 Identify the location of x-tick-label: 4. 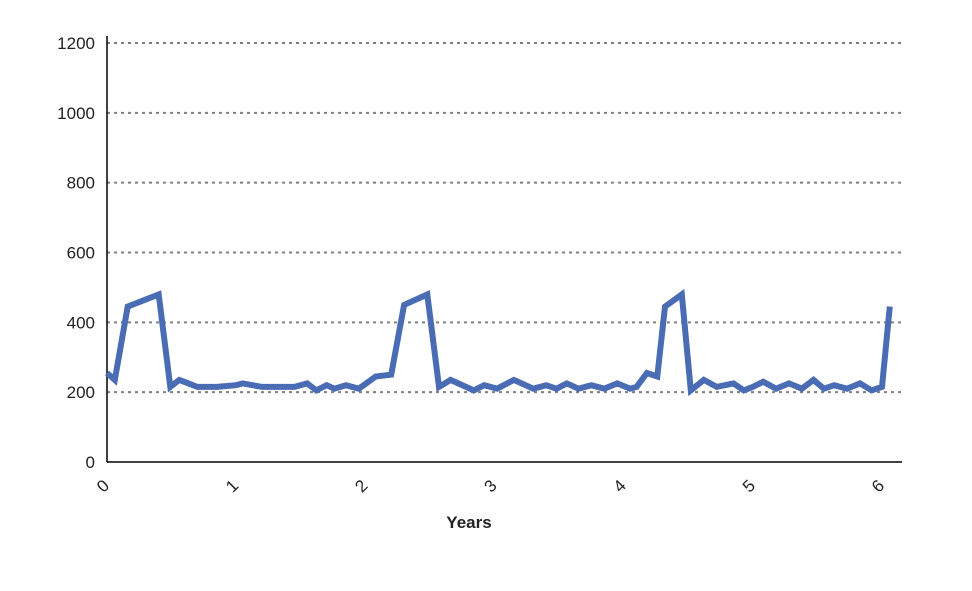
(620, 486).